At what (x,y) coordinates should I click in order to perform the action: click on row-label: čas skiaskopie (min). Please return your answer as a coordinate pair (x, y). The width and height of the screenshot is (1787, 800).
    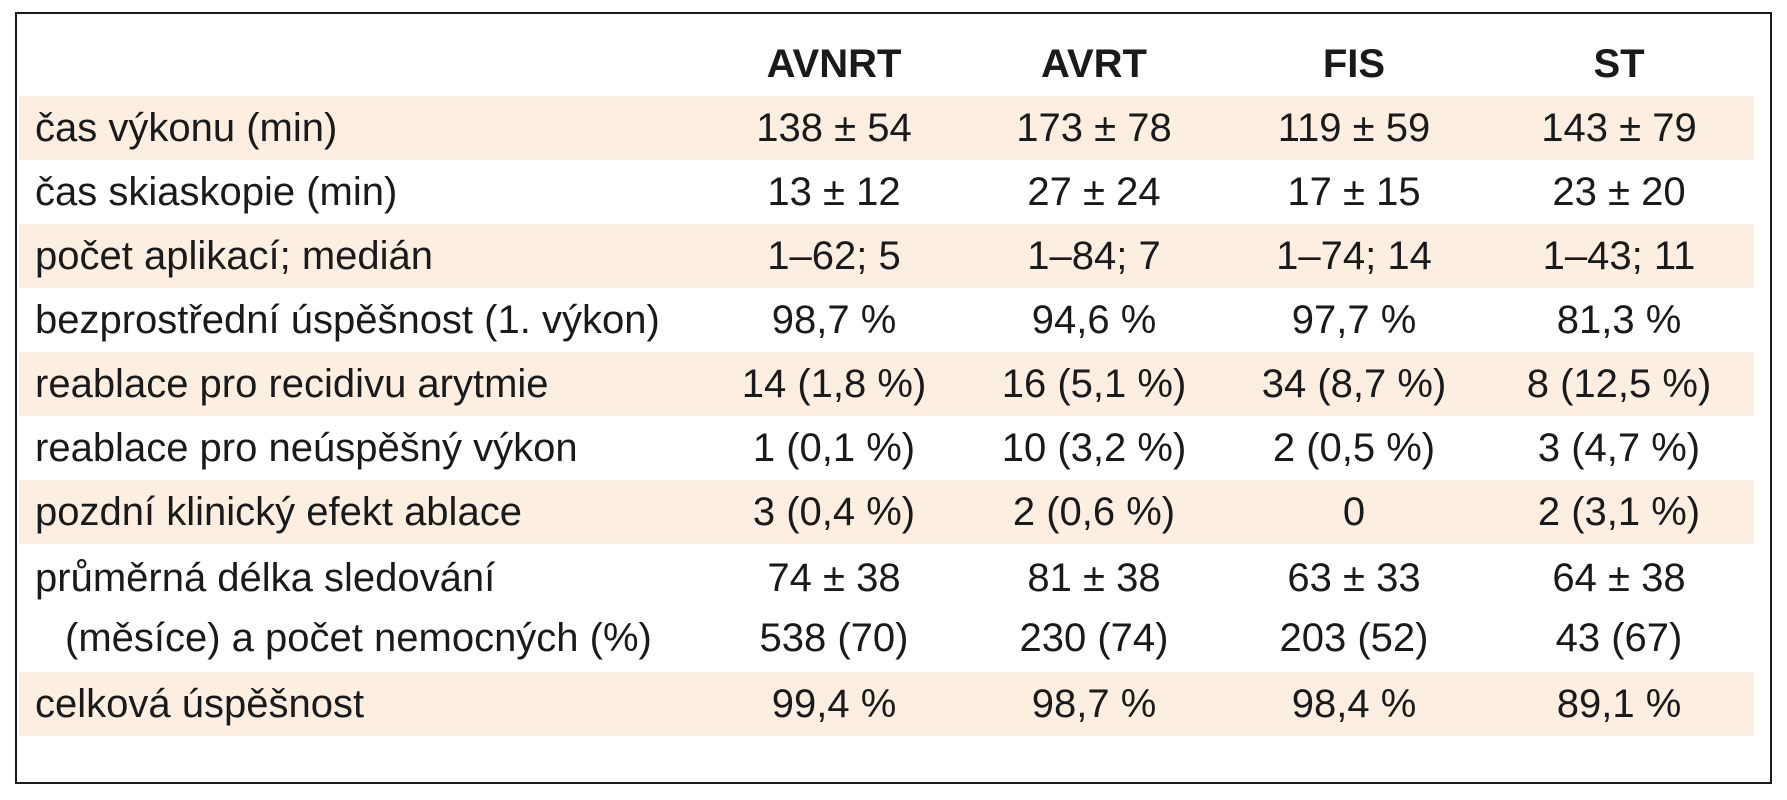
    Looking at the image, I should click on (361, 192).